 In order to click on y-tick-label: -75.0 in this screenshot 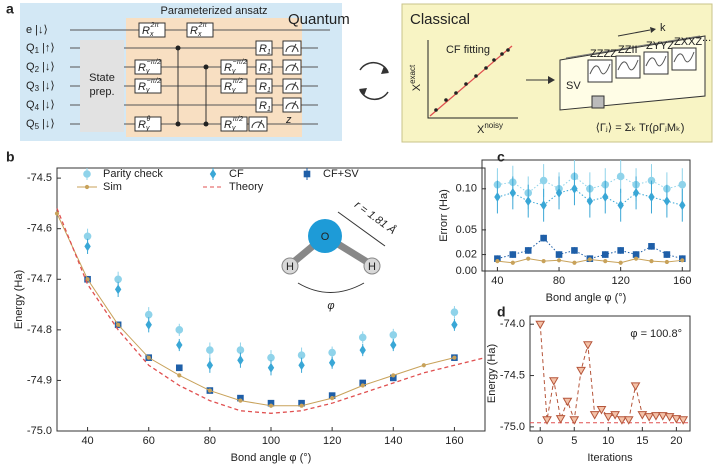, I will do `click(39, 431)`.